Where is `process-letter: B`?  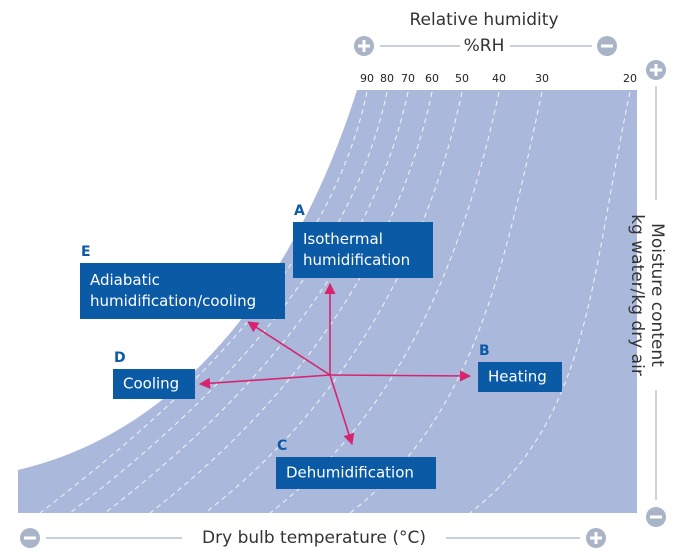 process-letter: B is located at coordinates (484, 351).